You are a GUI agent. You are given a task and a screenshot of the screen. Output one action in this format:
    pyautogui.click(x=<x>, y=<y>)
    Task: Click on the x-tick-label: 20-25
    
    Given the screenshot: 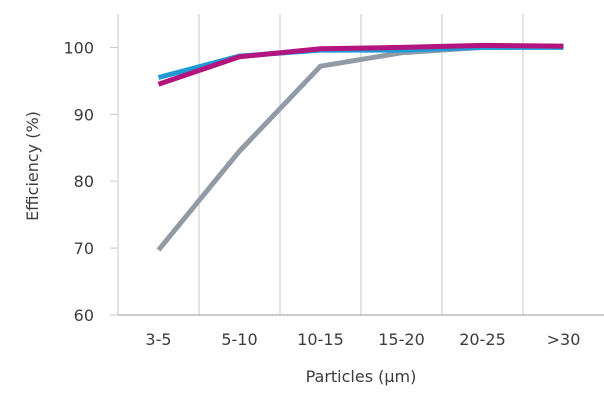 What is the action you would take?
    pyautogui.click(x=482, y=339)
    